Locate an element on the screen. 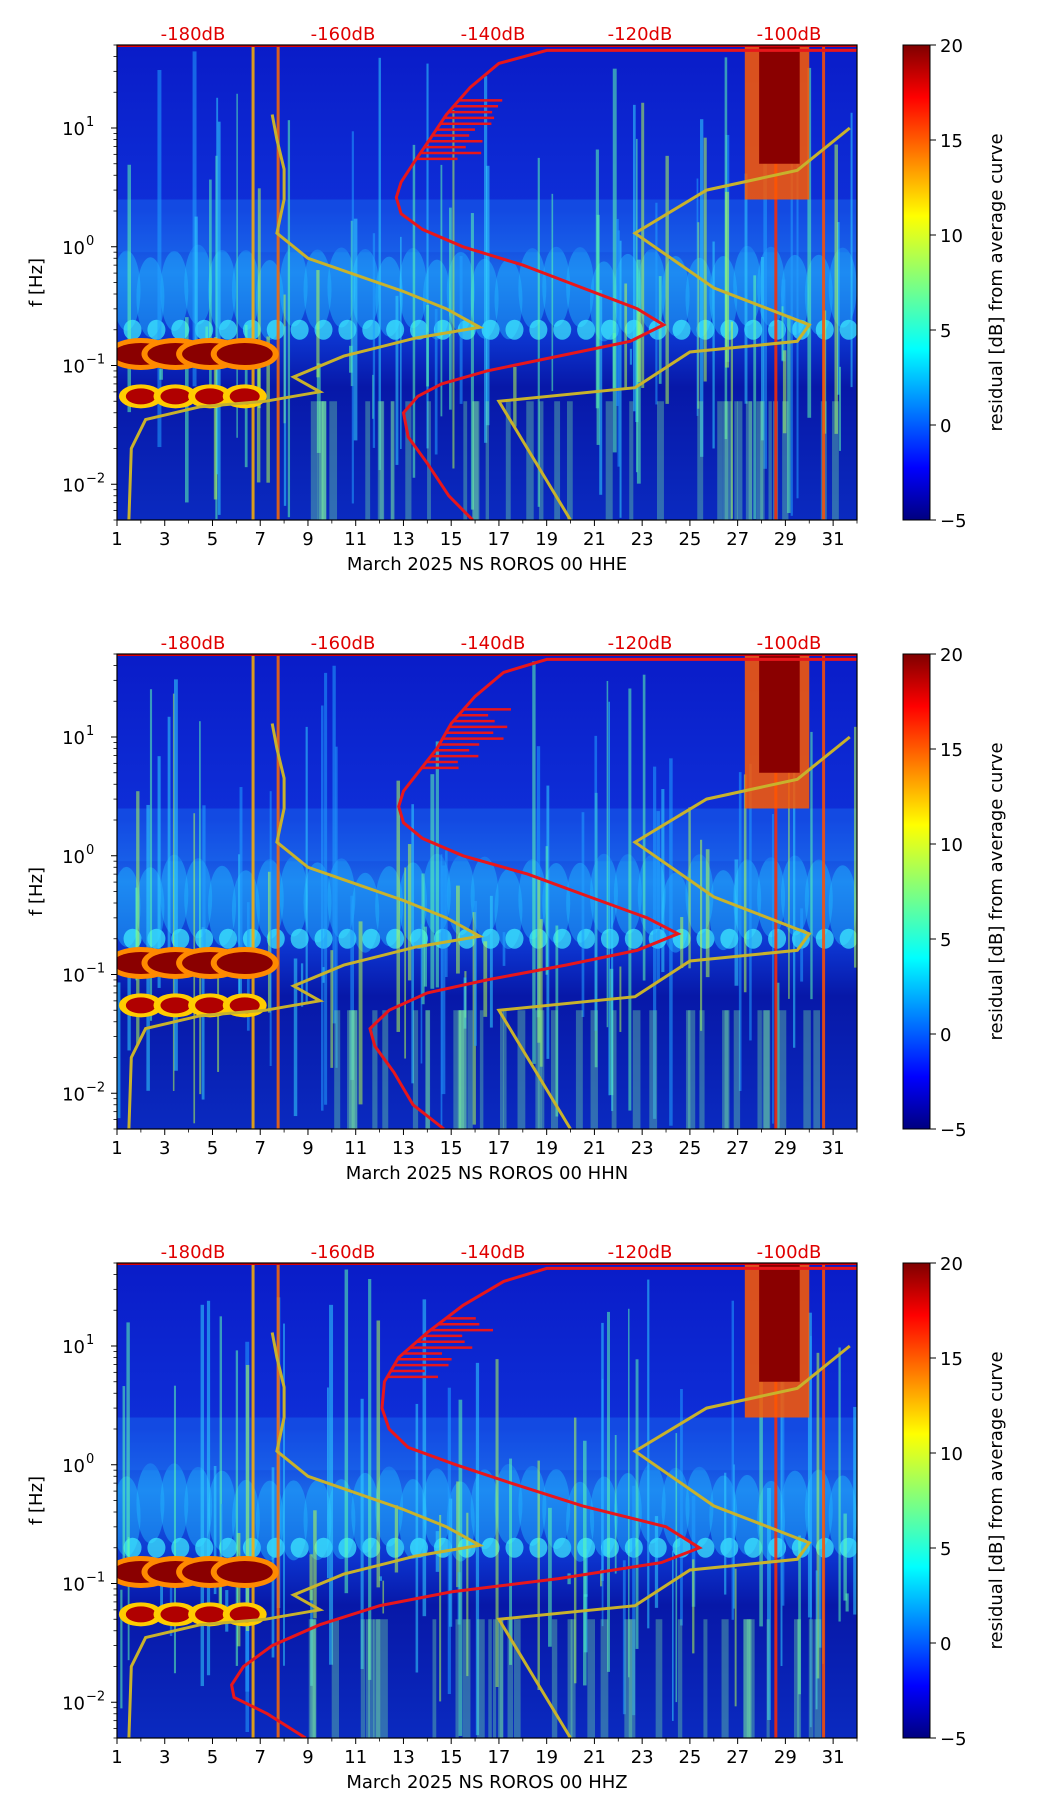  x-tick-label: 23 is located at coordinates (642, 539).